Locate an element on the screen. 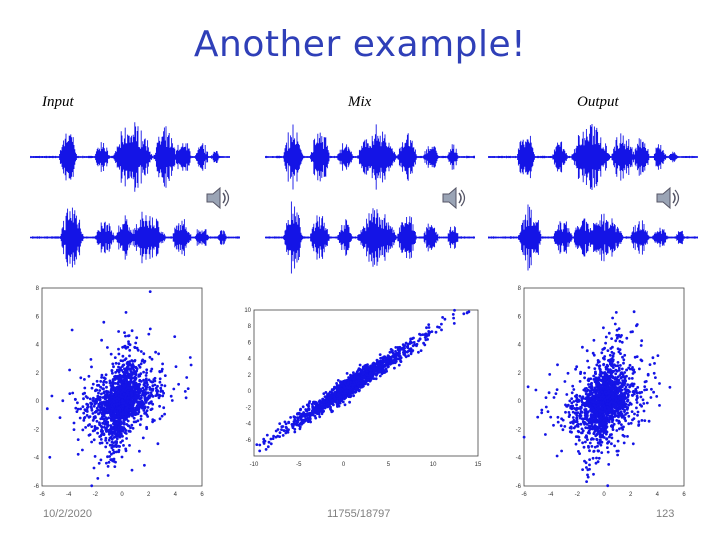 The width and height of the screenshot is (720, 540). plot-frame is located at coordinates (366, 383).